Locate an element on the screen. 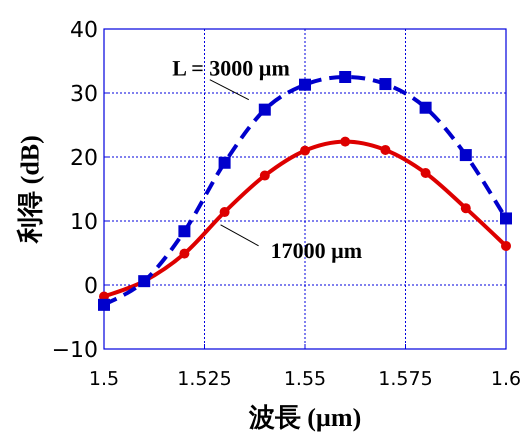 This screenshot has height=436, width=527. y-axis-title: 利得 (dB) is located at coordinates (30, 189).